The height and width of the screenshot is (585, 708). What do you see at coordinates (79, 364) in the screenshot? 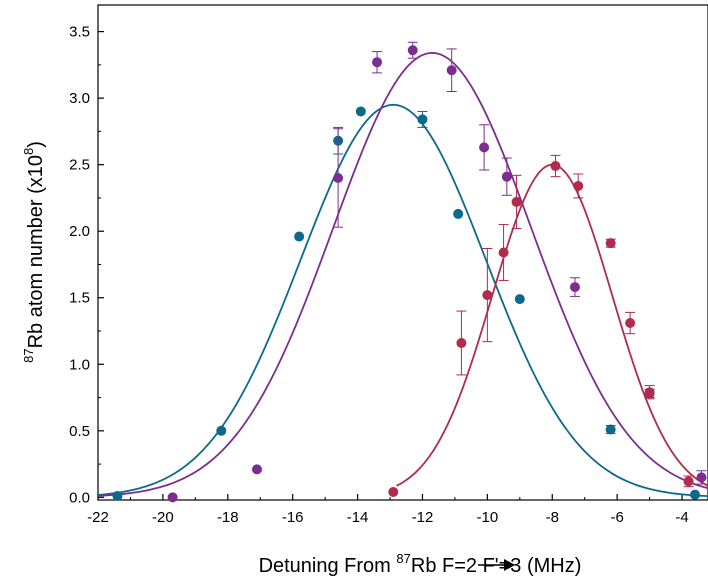
I see `y-tick-label: 1.0` at bounding box center [79, 364].